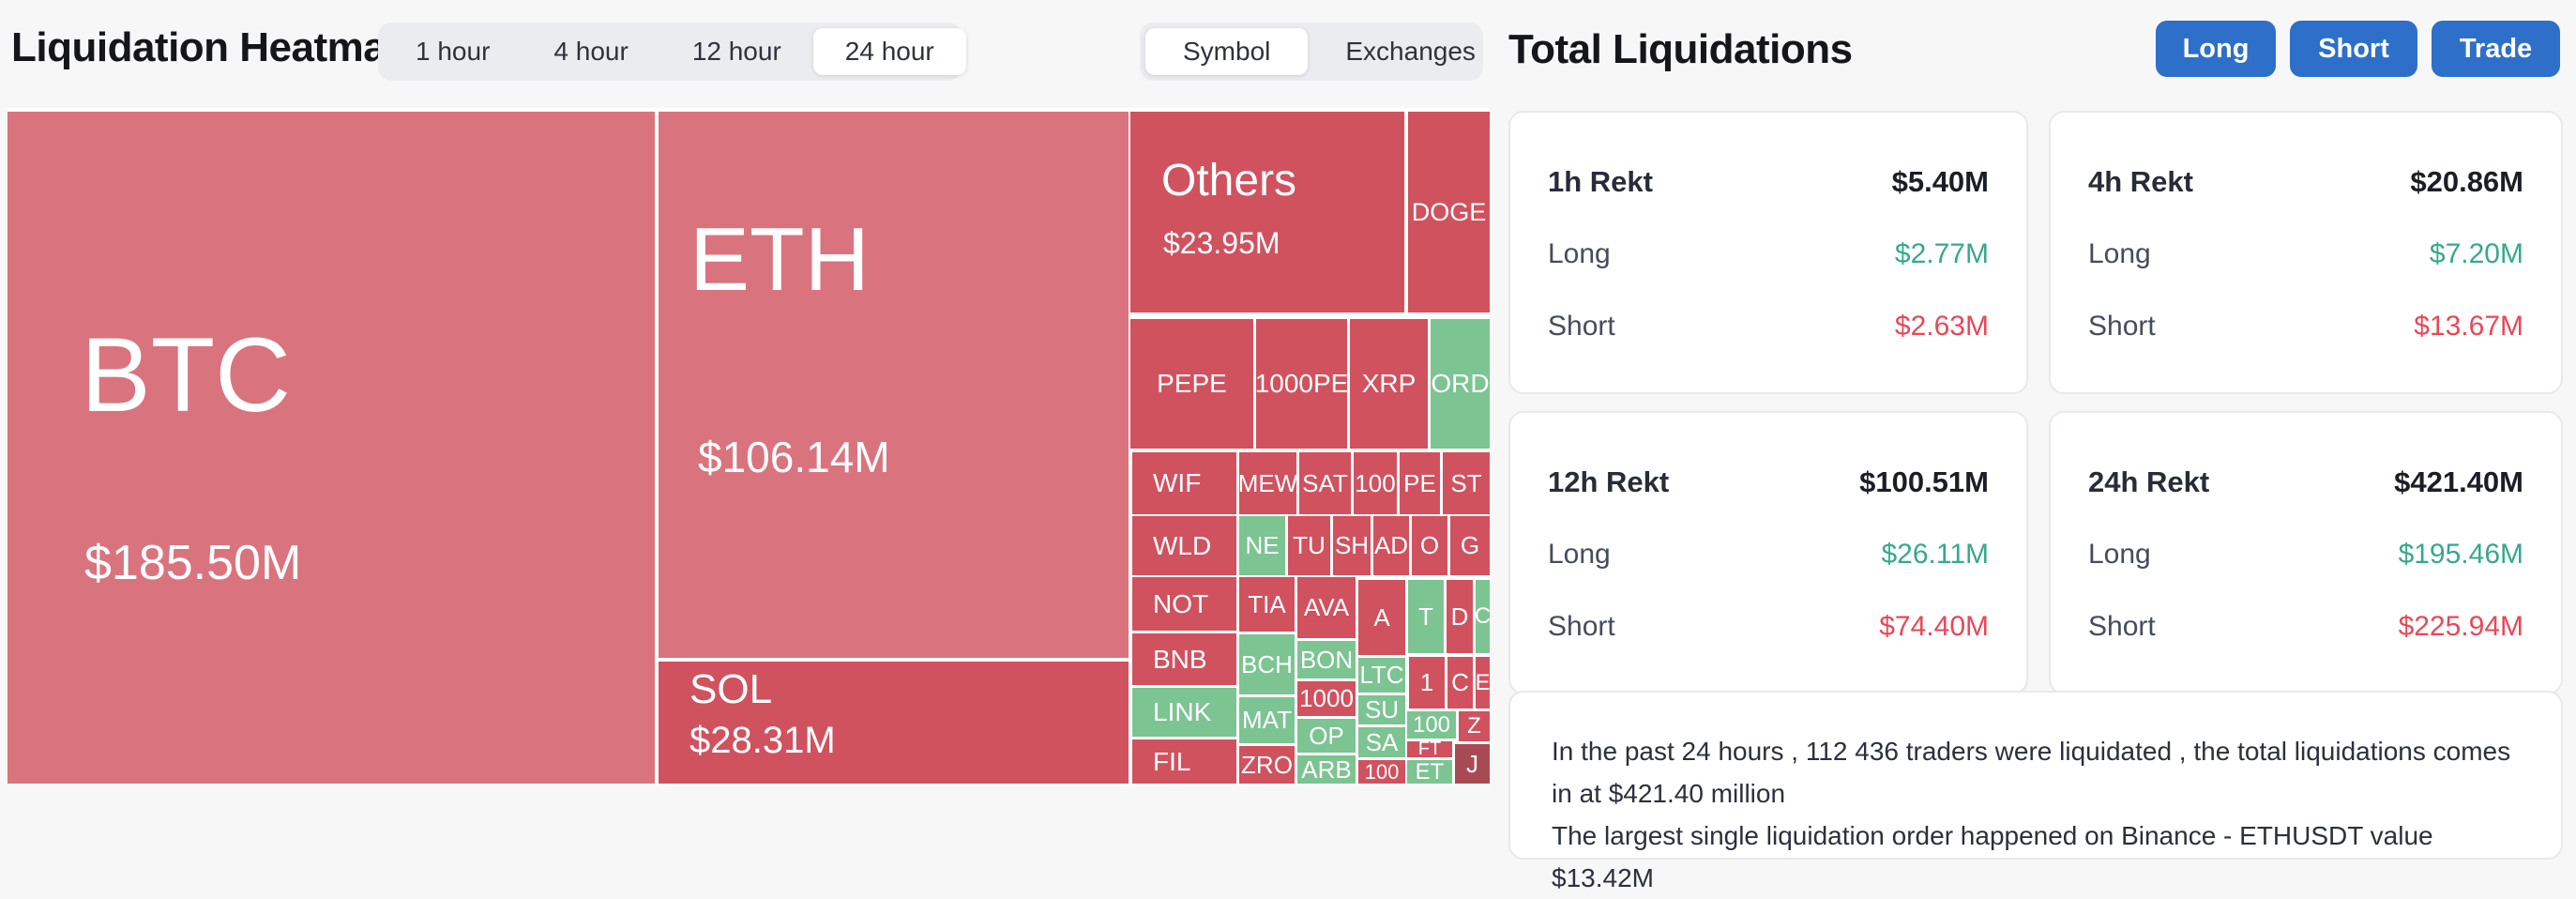  What do you see at coordinates (1326, 660) in the screenshot?
I see `treemap-cell-bon: BON` at bounding box center [1326, 660].